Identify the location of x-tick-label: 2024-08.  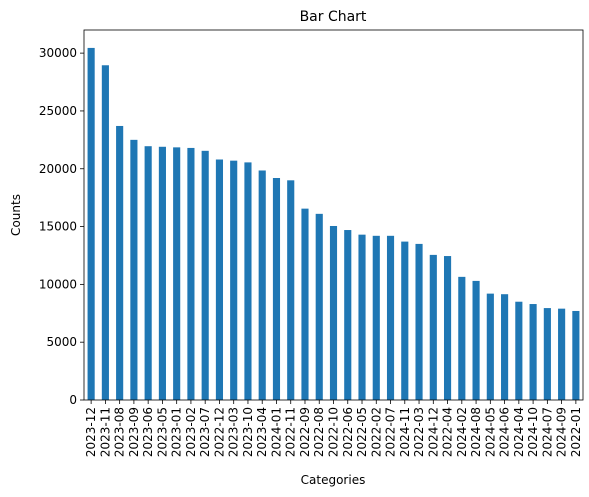
(476, 432).